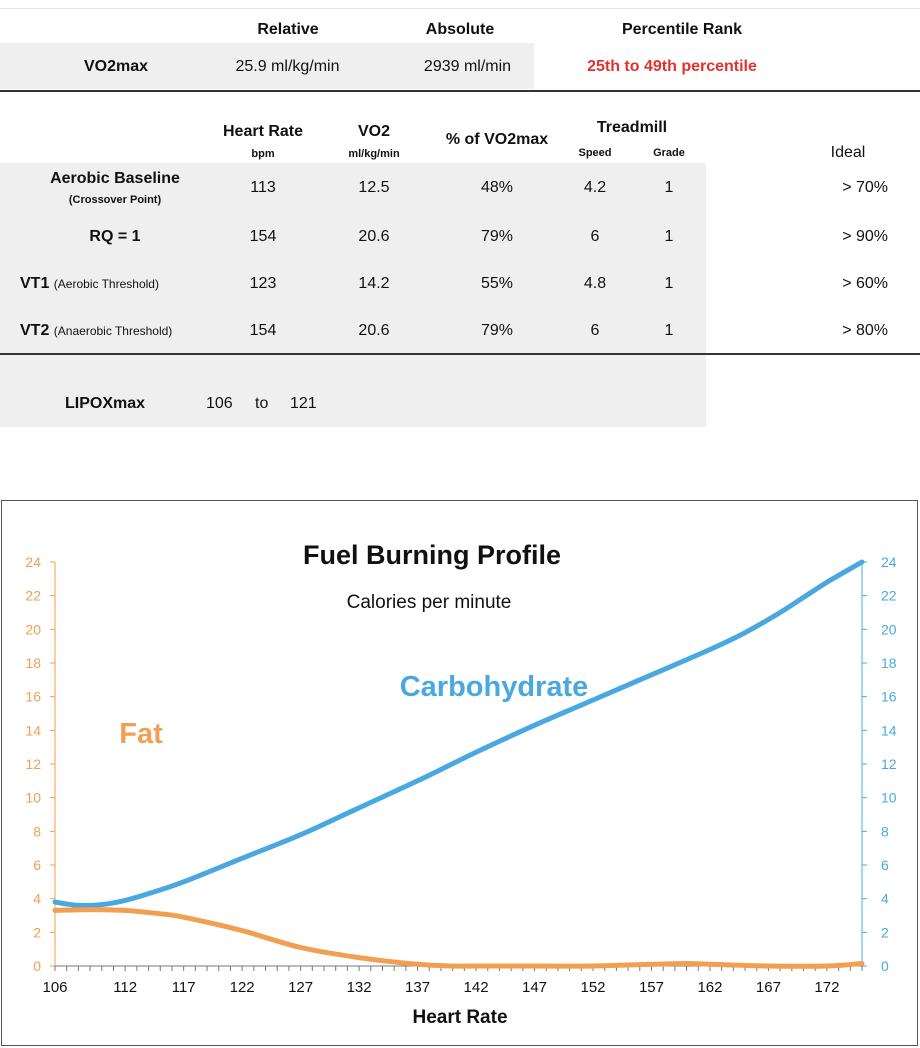 This screenshot has height=1048, width=920. Describe the element at coordinates (37, 831) in the screenshot. I see `y-tick-label-left: 8` at that location.